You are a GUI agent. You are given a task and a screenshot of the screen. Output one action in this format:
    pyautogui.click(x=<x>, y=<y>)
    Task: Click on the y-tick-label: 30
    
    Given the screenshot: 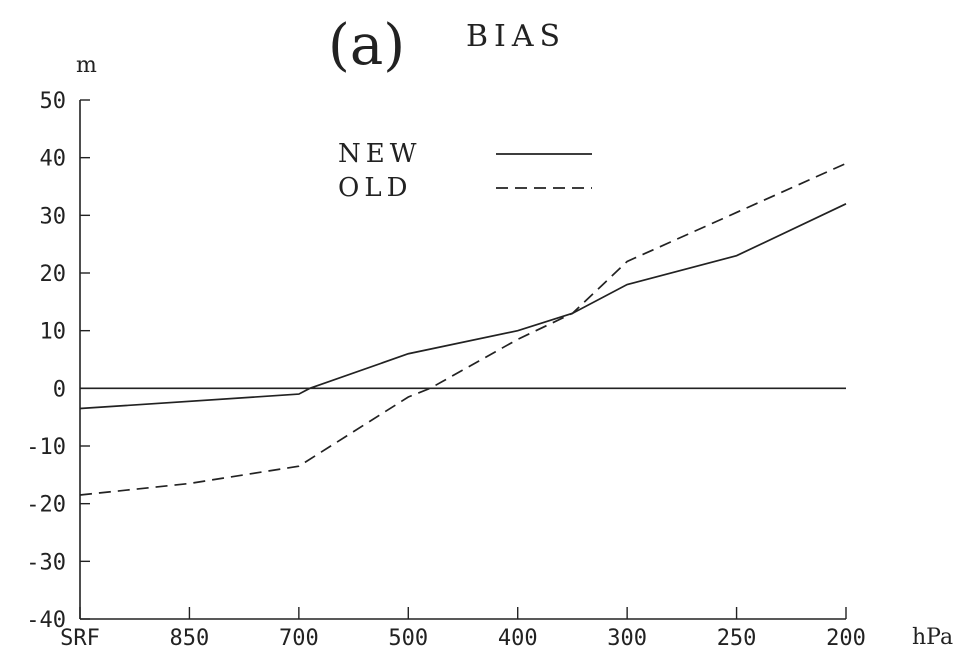 What is the action you would take?
    pyautogui.click(x=53, y=216)
    